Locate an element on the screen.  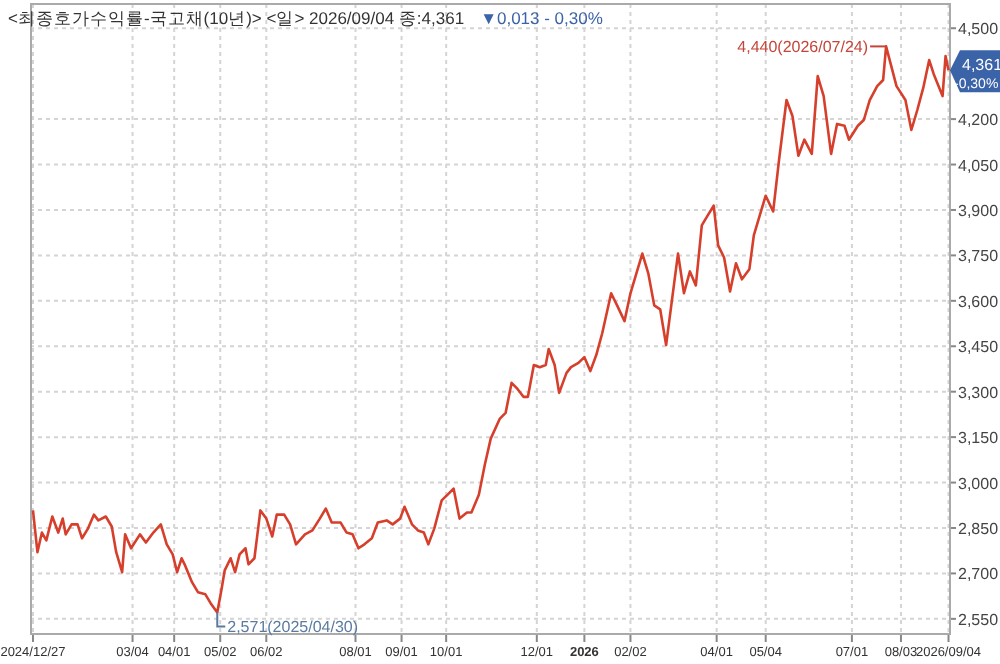
y-tick-label: 4,200 is located at coordinates (979, 120).